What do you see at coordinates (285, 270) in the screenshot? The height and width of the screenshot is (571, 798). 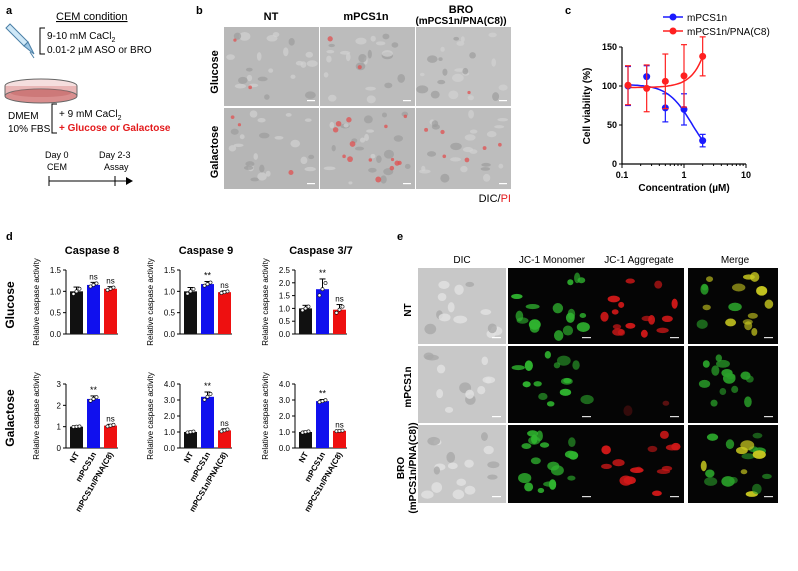 I see `y-tick-label: 2.5` at bounding box center [285, 270].